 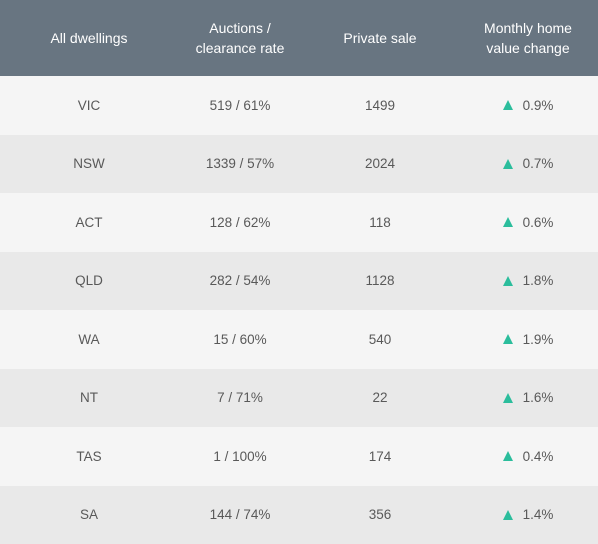 What do you see at coordinates (240, 398) in the screenshot?
I see `auctions-cell: 7 / 71%` at bounding box center [240, 398].